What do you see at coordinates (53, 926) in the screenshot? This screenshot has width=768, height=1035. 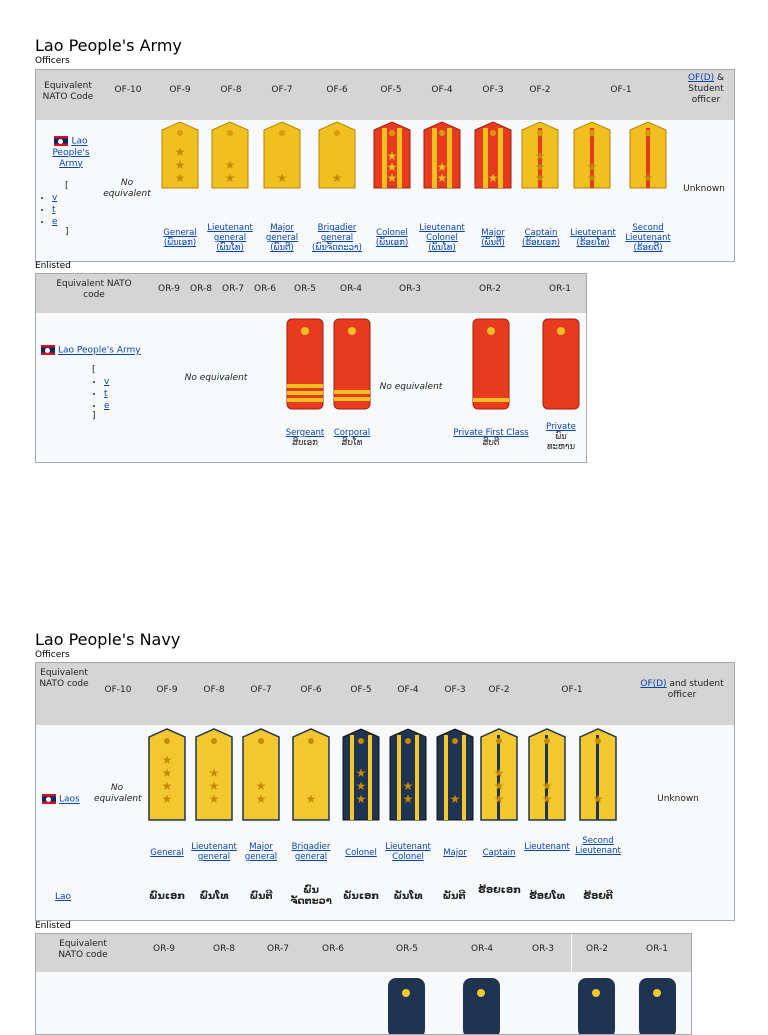 I see `navy-enlisted-label: Enlisted` at bounding box center [53, 926].